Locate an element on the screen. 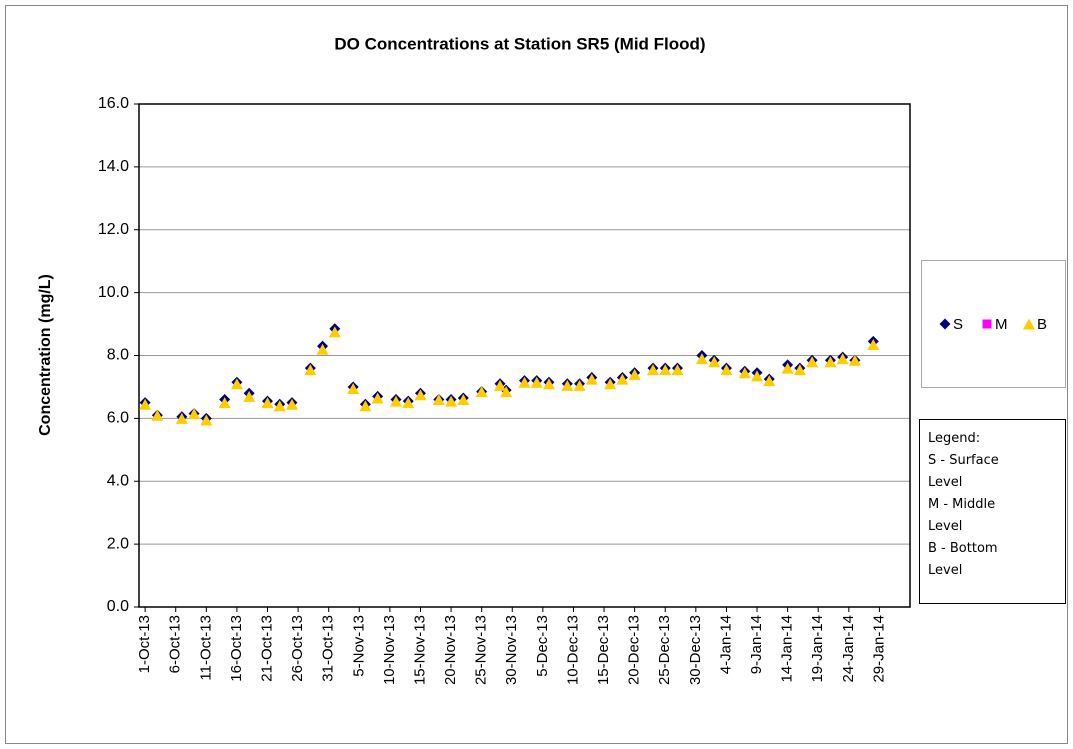 The height and width of the screenshot is (749, 1073). legend-note-line: B - Bottom Level is located at coordinates (963, 559).